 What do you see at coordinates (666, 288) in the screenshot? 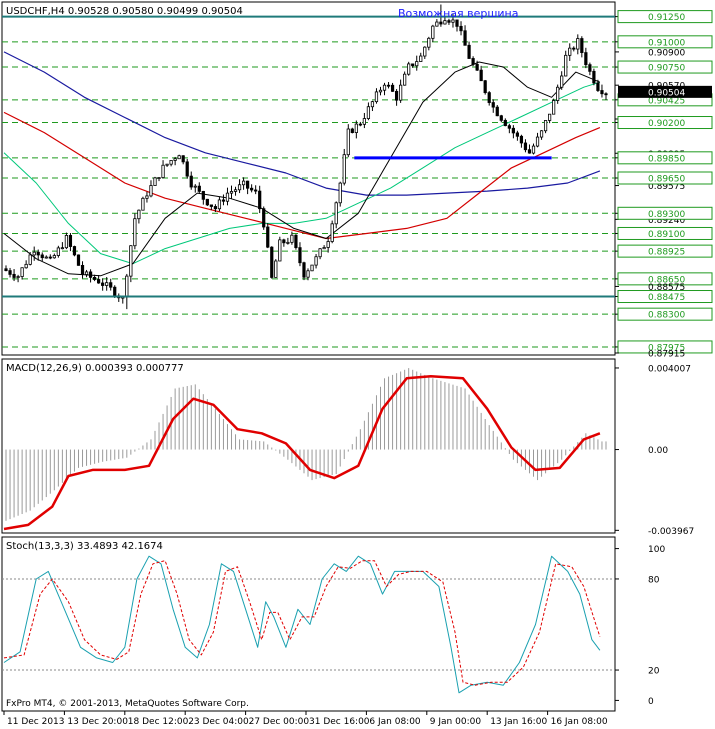
I see `price-tick-0.88575: 0.88575` at bounding box center [666, 288].